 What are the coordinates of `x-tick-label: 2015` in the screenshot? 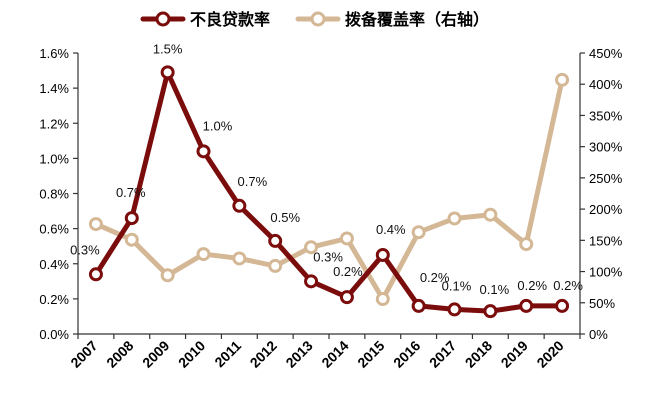 It's located at (370, 353).